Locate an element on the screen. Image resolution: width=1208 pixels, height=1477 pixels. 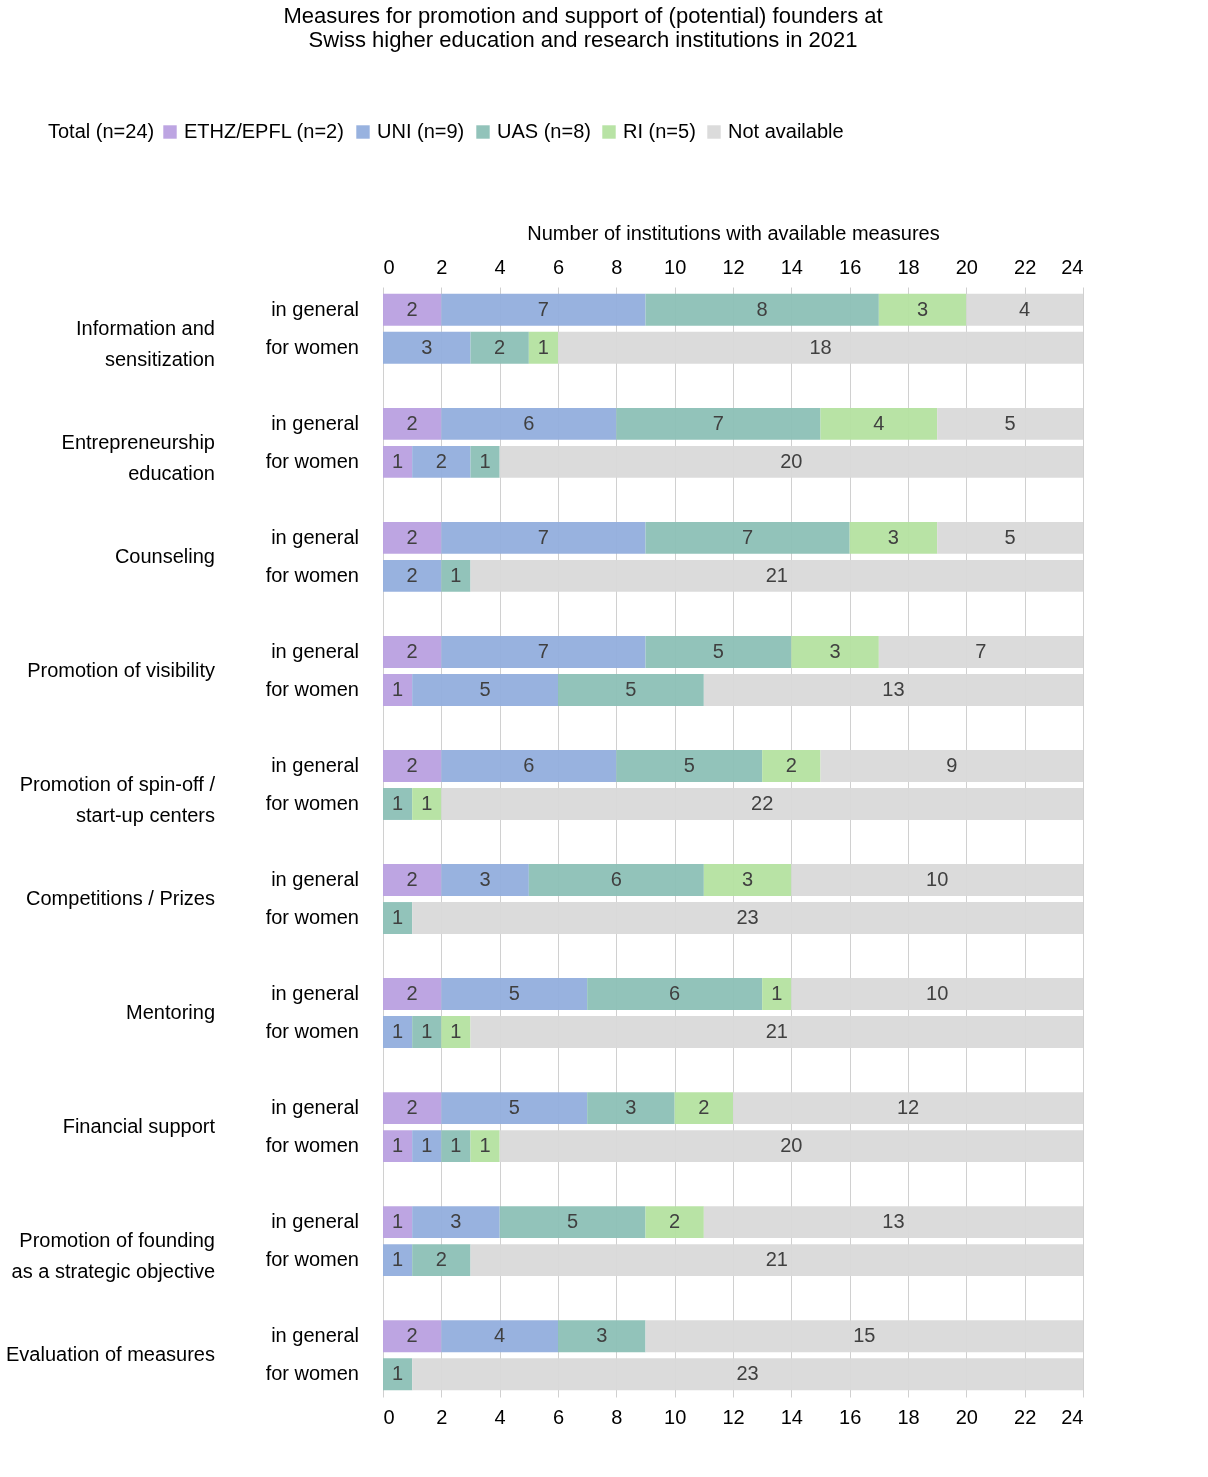
x-tick-label: 14 is located at coordinates (791, 266).